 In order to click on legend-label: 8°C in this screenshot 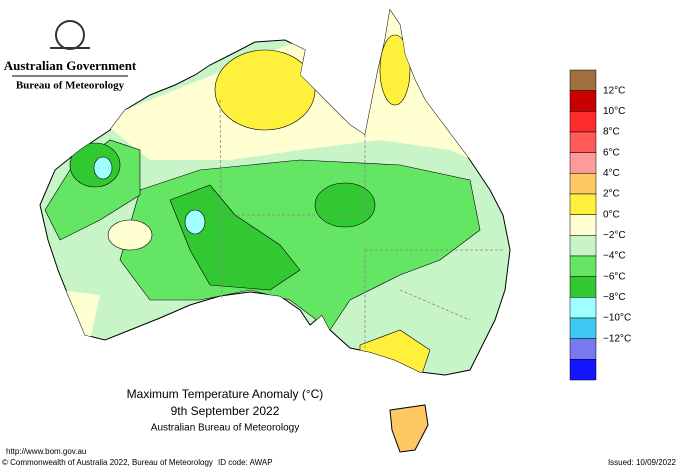, I will do `click(611, 132)`.